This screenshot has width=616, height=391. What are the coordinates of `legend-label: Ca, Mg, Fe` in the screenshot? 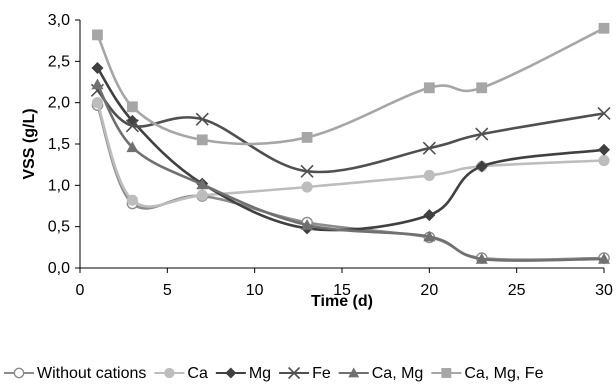 It's located at (503, 373).